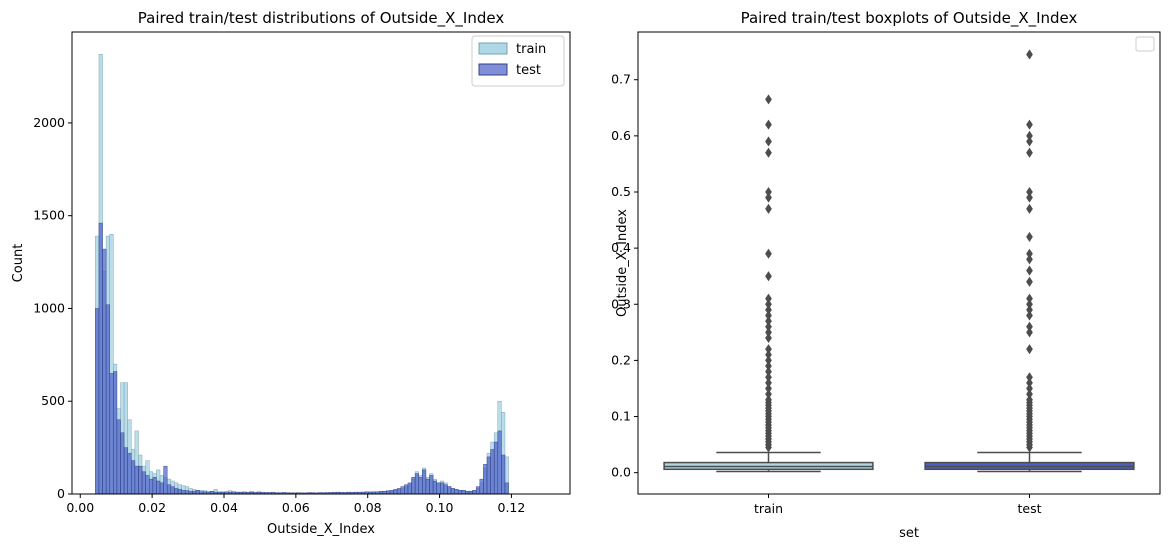 The image size is (1169, 547). What do you see at coordinates (296, 507) in the screenshot?
I see `x-tick-label: 0.06` at bounding box center [296, 507].